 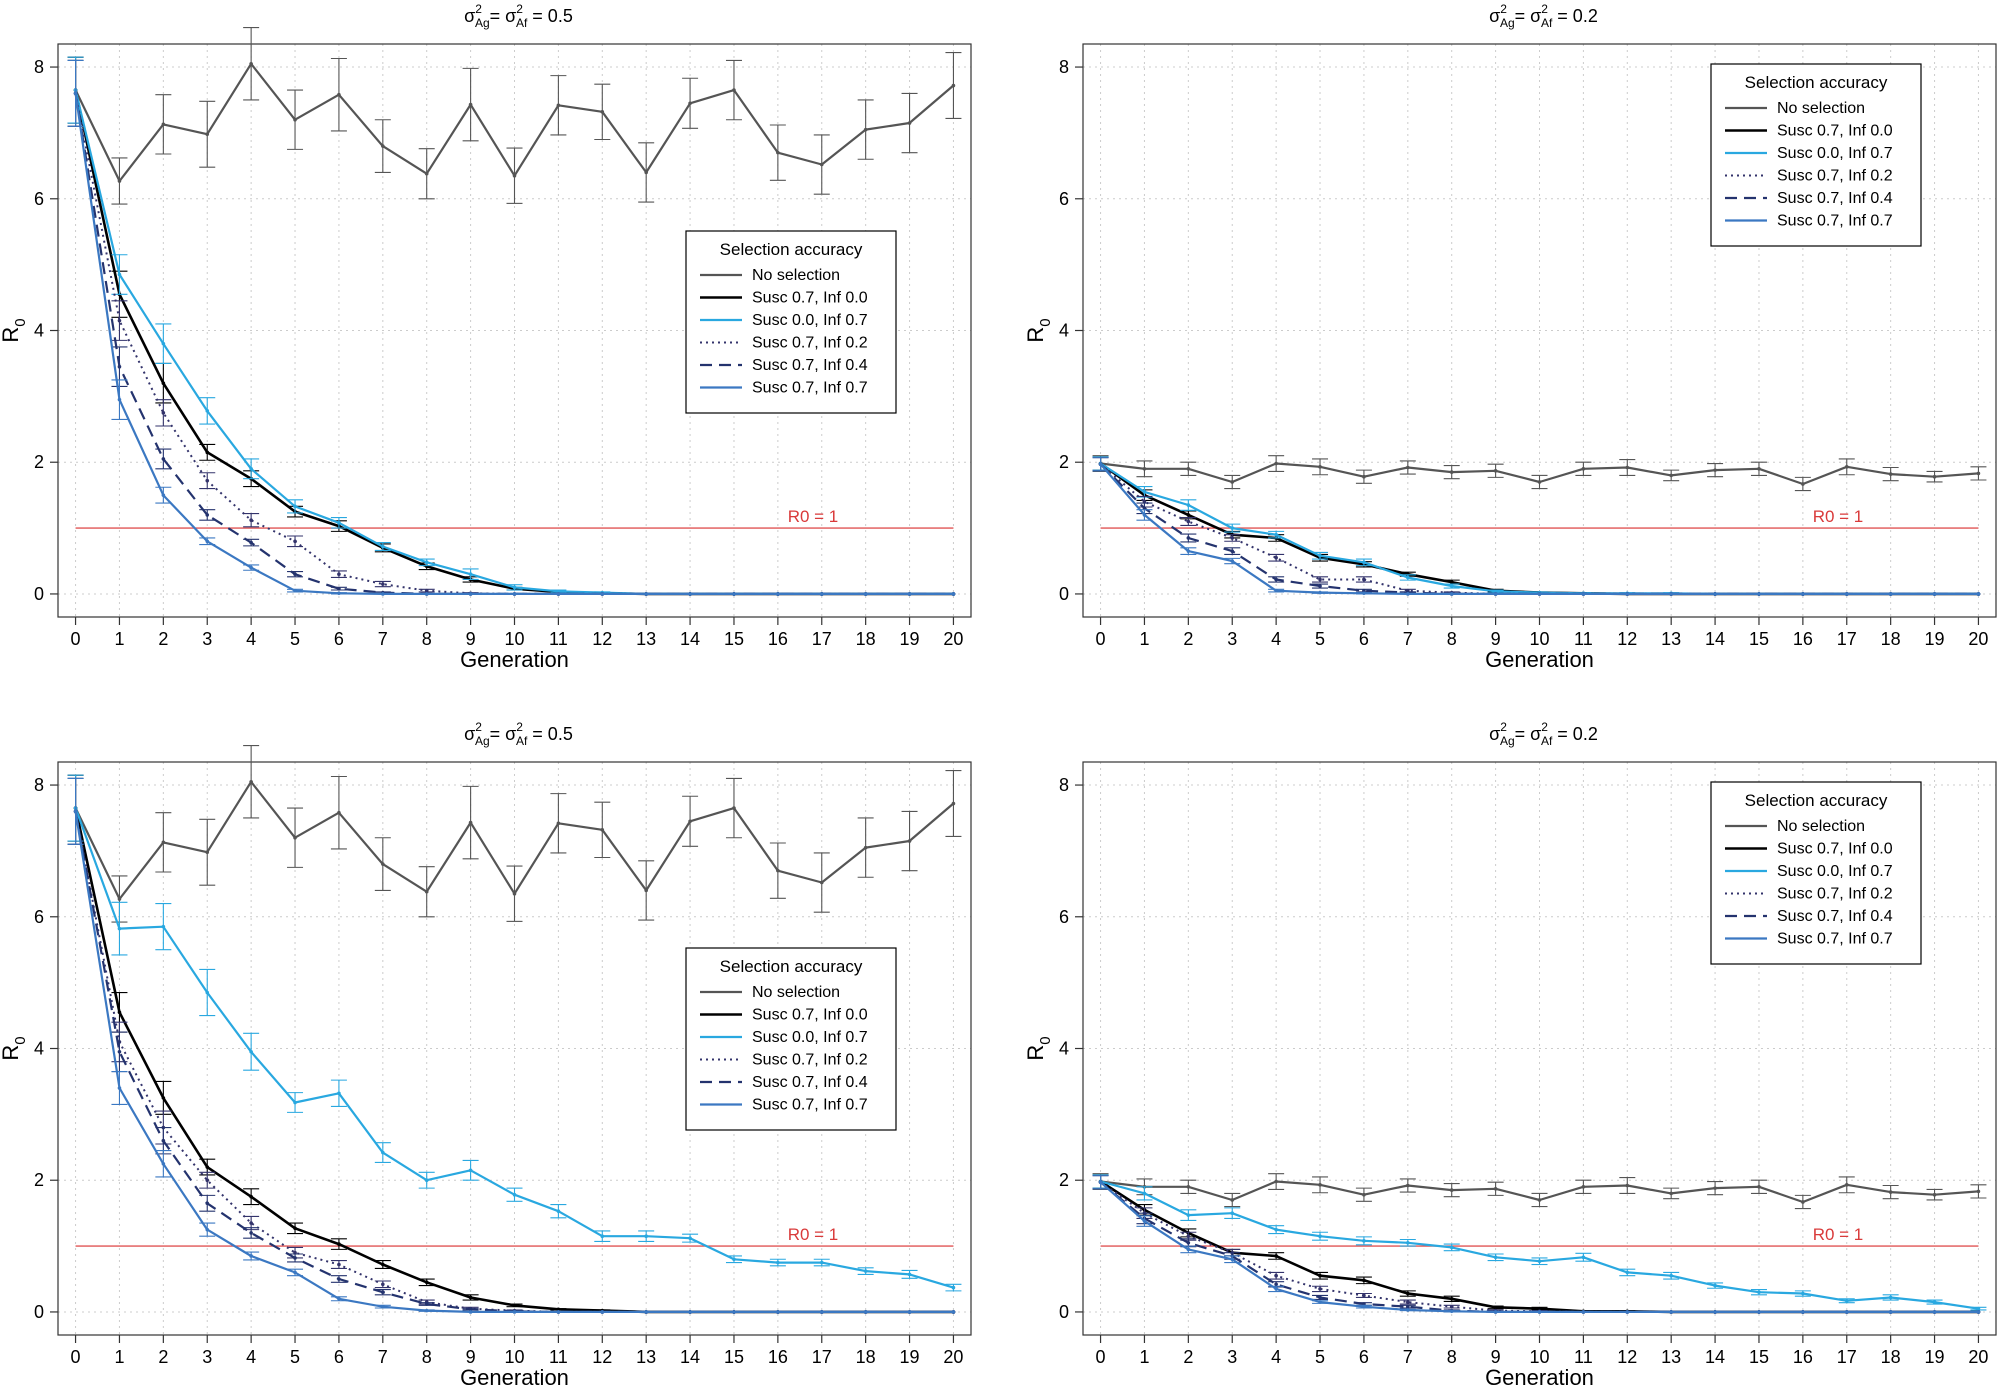 I want to click on series-susc07_inf04, so click(x=1536, y=1244).